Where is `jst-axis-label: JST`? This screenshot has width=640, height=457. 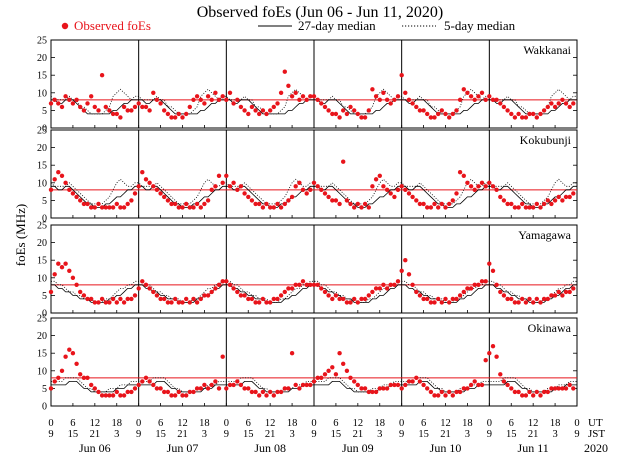
jst-axis-label: JST is located at coordinates (596, 434).